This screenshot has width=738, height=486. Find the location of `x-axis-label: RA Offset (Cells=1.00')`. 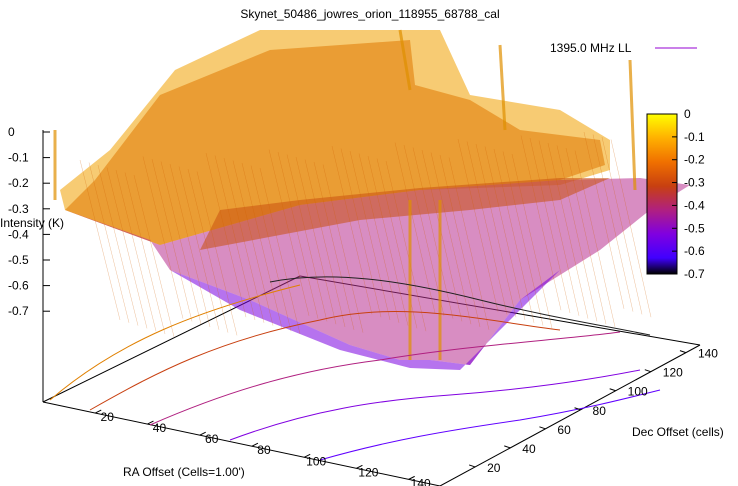

x-axis-label: RA Offset (Cells=1.00') is located at coordinates (184, 472).